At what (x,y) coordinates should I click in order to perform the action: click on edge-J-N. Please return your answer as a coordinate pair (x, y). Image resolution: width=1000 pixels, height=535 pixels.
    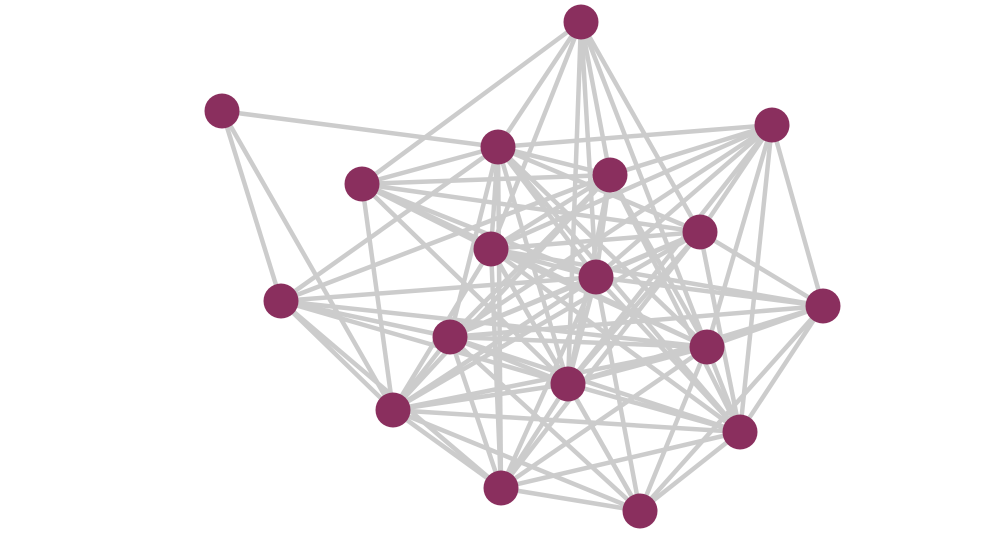
    Looking at the image, I should click on (424, 342).